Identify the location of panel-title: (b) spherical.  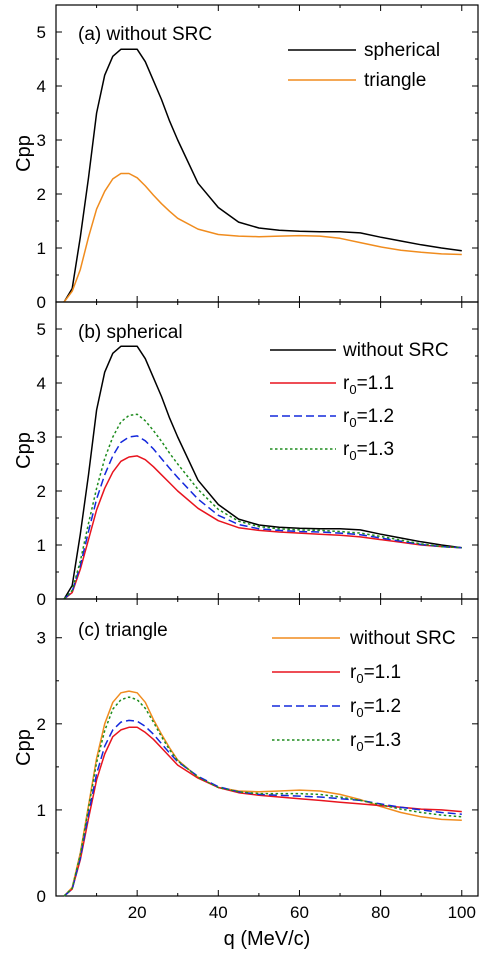
(130, 332).